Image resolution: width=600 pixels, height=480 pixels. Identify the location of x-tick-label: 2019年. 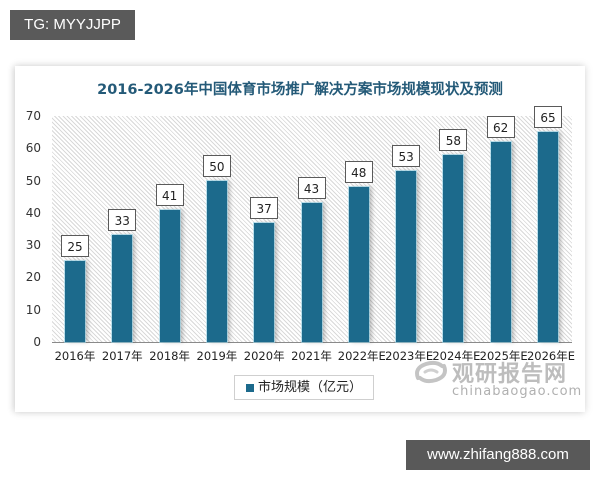
(217, 356).